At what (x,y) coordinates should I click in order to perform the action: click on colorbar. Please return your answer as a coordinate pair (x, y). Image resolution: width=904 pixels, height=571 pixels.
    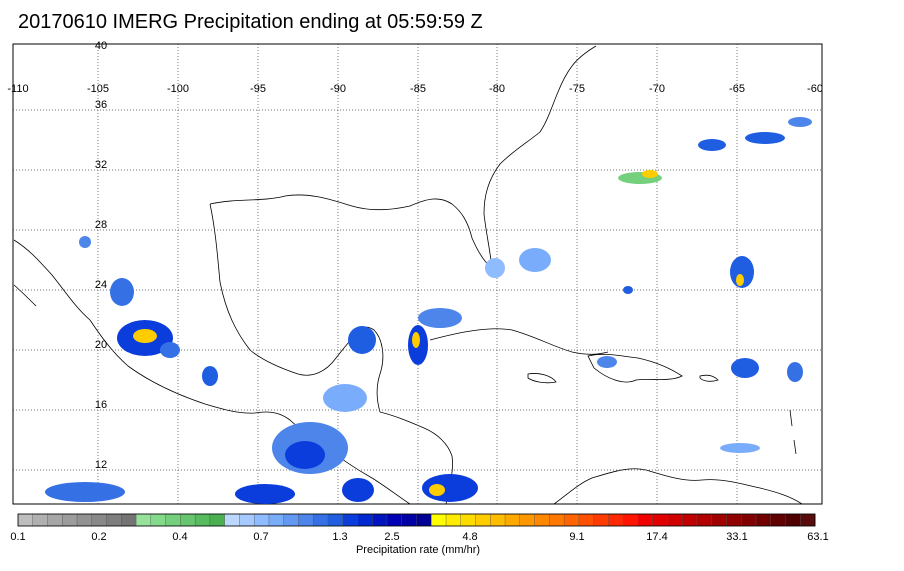
    Looking at the image, I should click on (416, 520).